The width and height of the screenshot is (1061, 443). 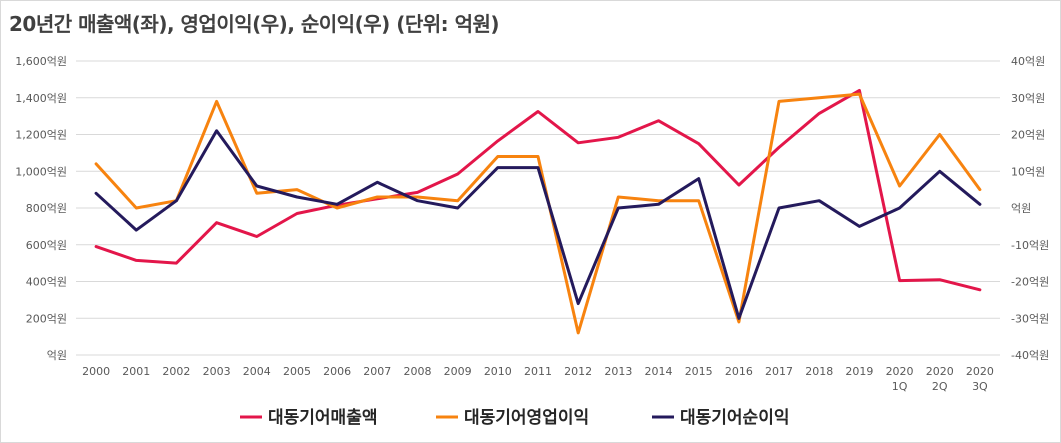 I want to click on x-tick-label: 2020 2Q, so click(x=940, y=379).